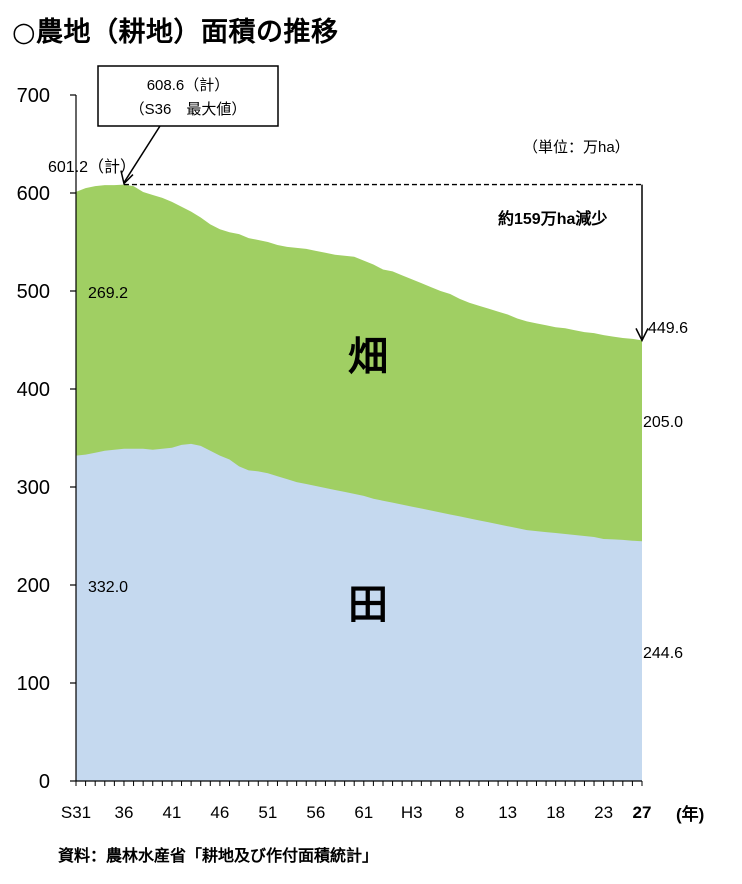 The image size is (742, 884). Describe the element at coordinates (552, 218) in the screenshot. I see `decrease-label: 約159万ha減少` at that location.